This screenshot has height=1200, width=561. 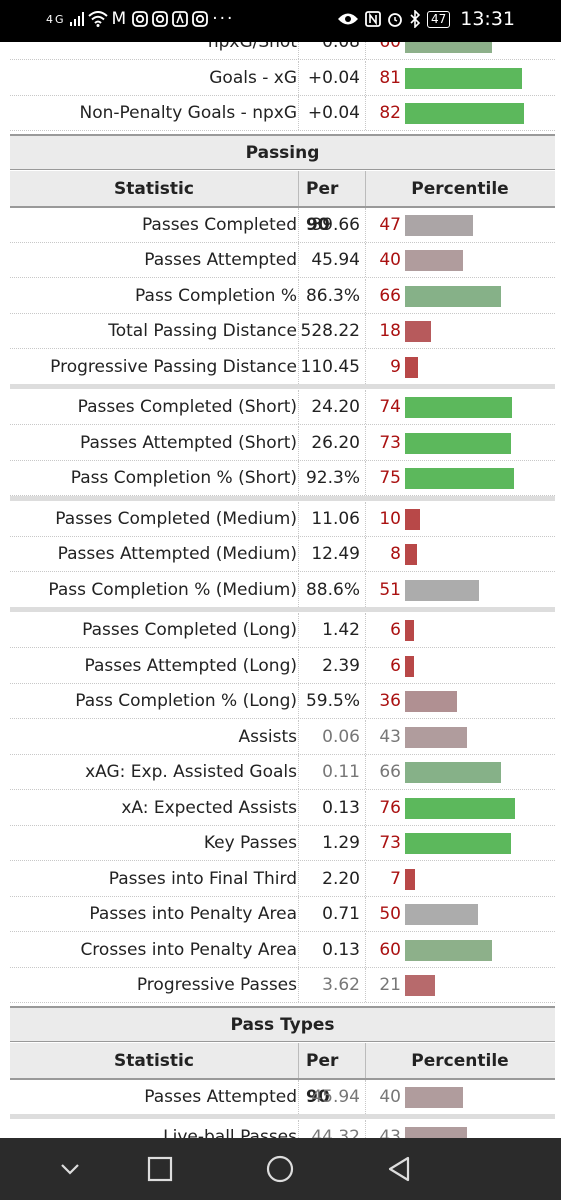 What do you see at coordinates (188, 949) in the screenshot?
I see `stat-name: Crosses into Penalty Area` at bounding box center [188, 949].